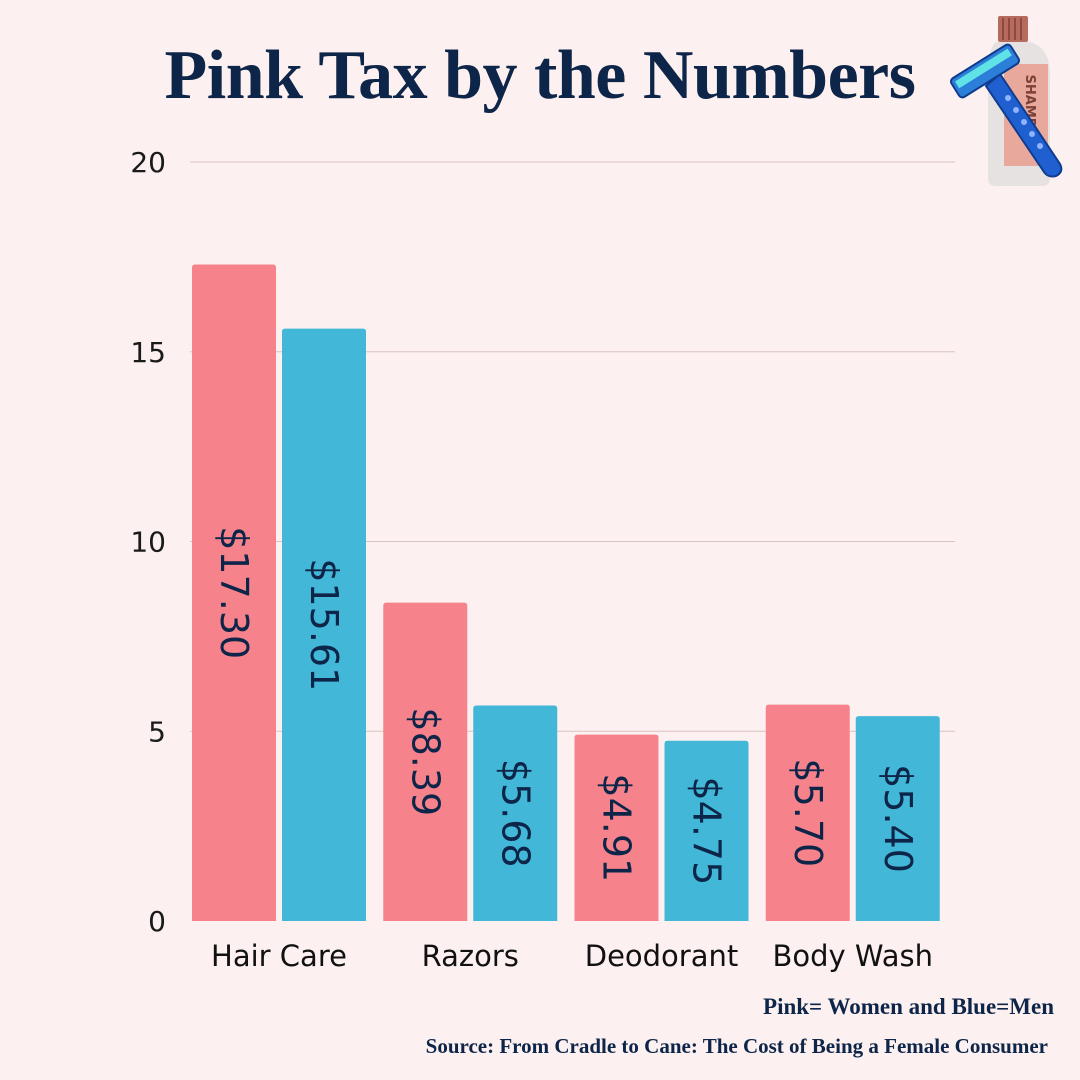  I want to click on bar-value-label: $4.91, so click(617, 827).